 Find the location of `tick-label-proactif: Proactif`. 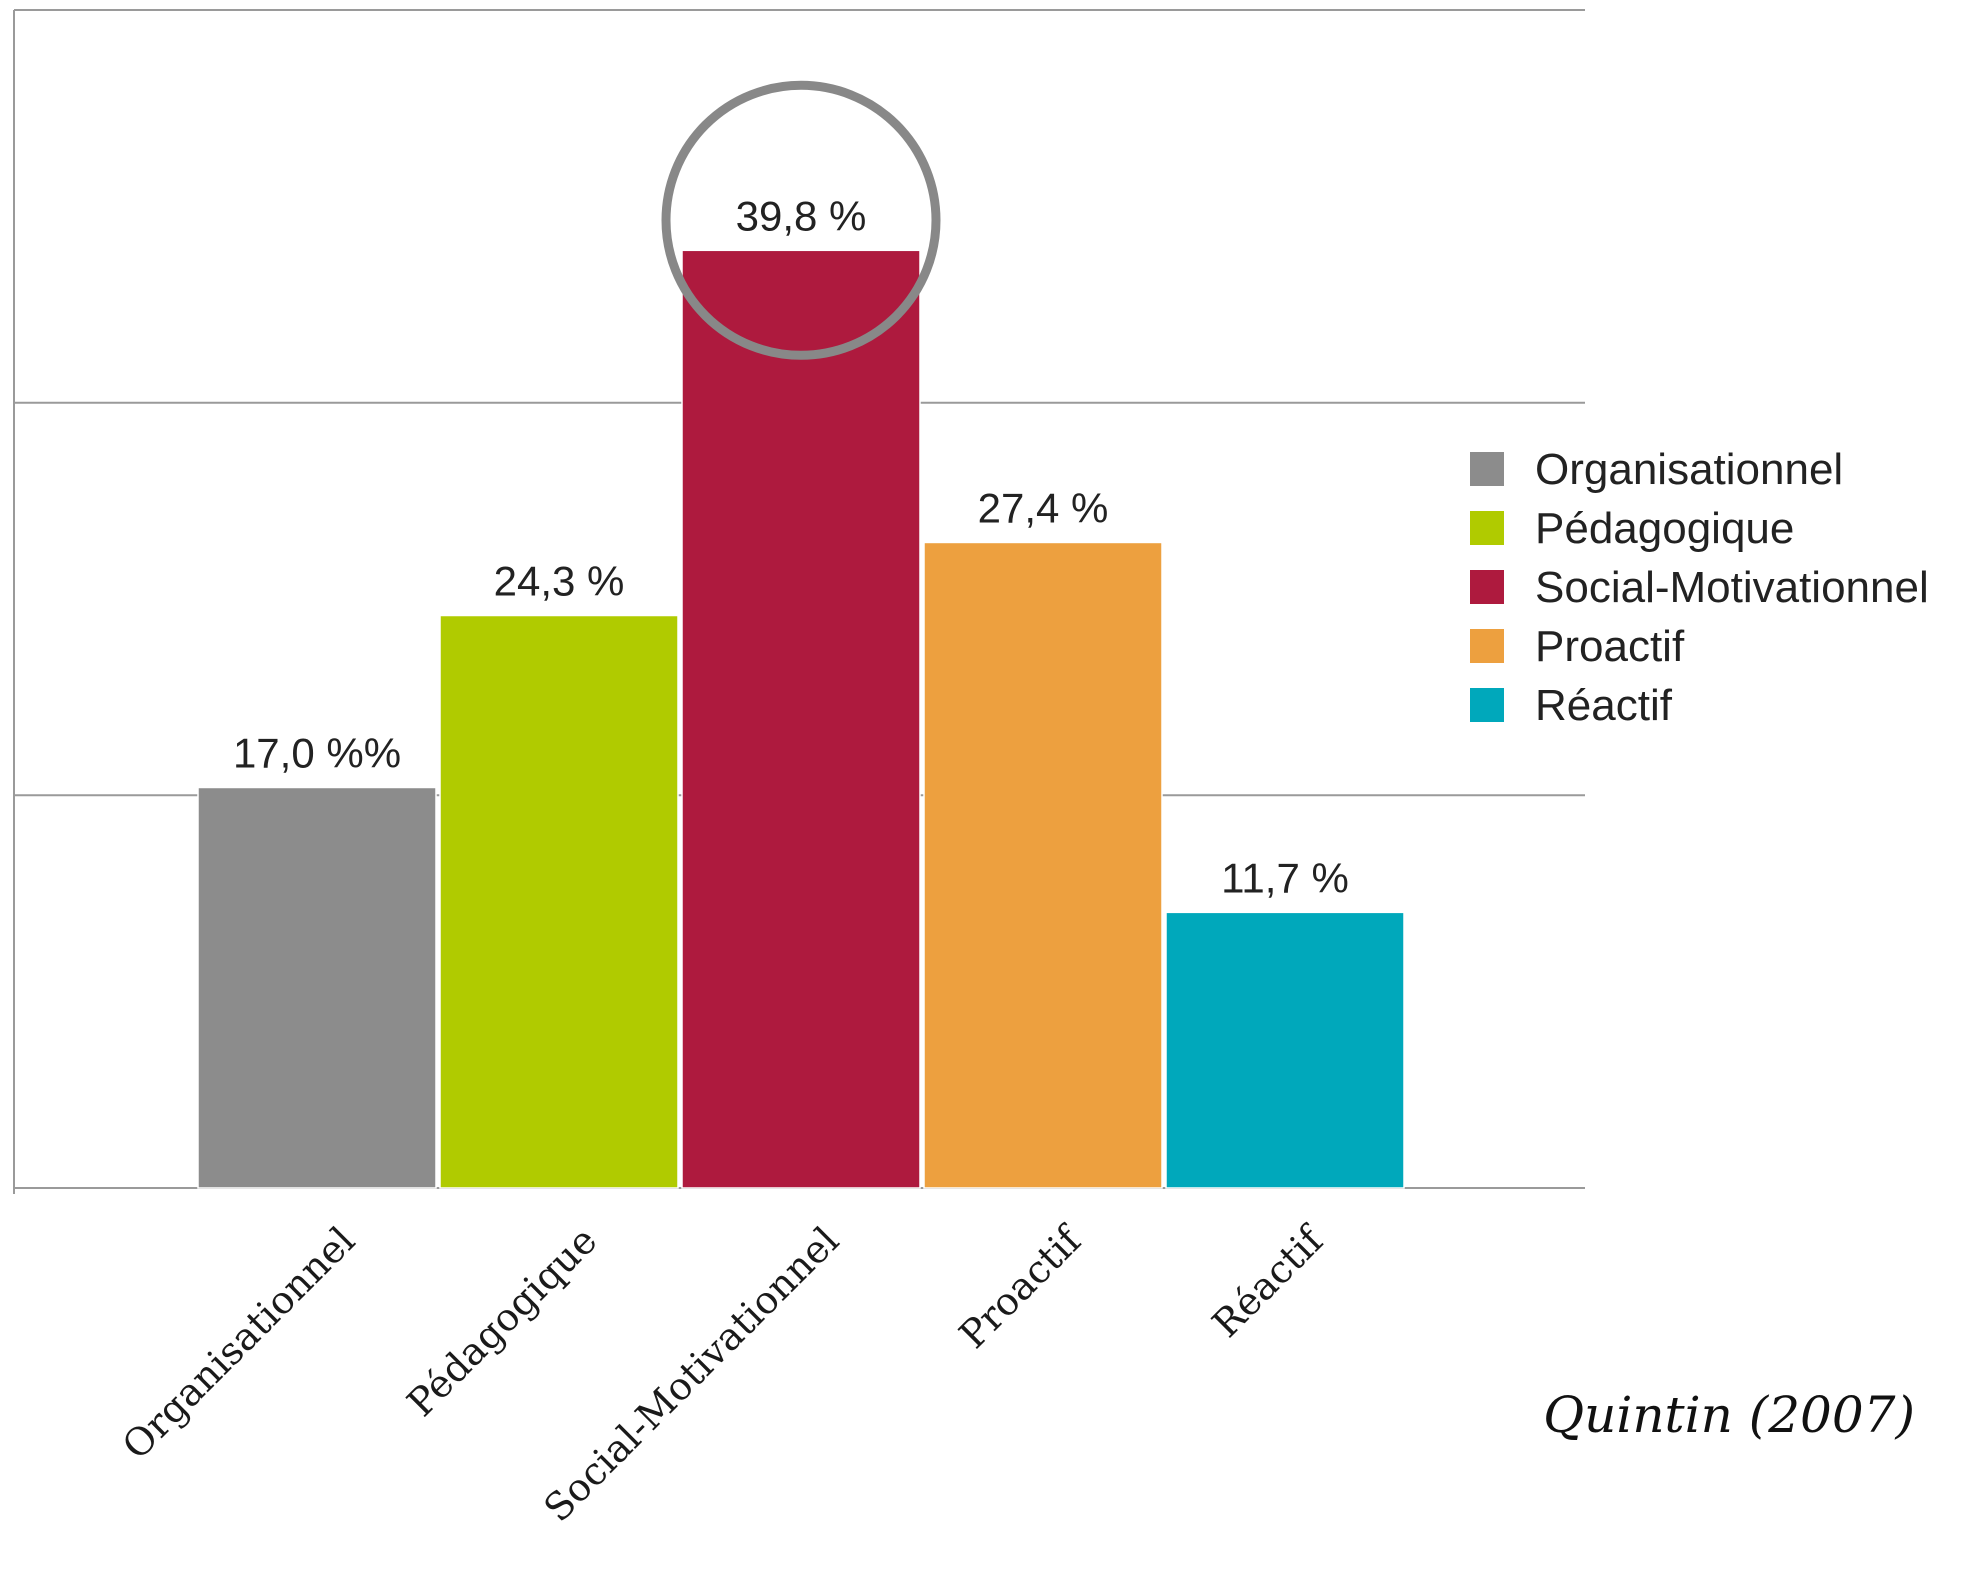

tick-label-proactif: Proactif is located at coordinates (1021, 1286).